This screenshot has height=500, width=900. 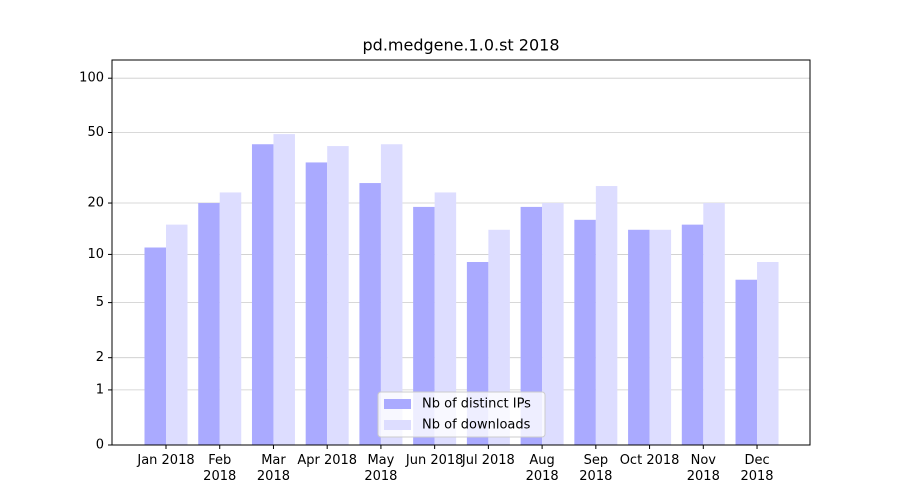 What do you see at coordinates (649, 460) in the screenshot?
I see `x-tick-label: Oct 2018` at bounding box center [649, 460].